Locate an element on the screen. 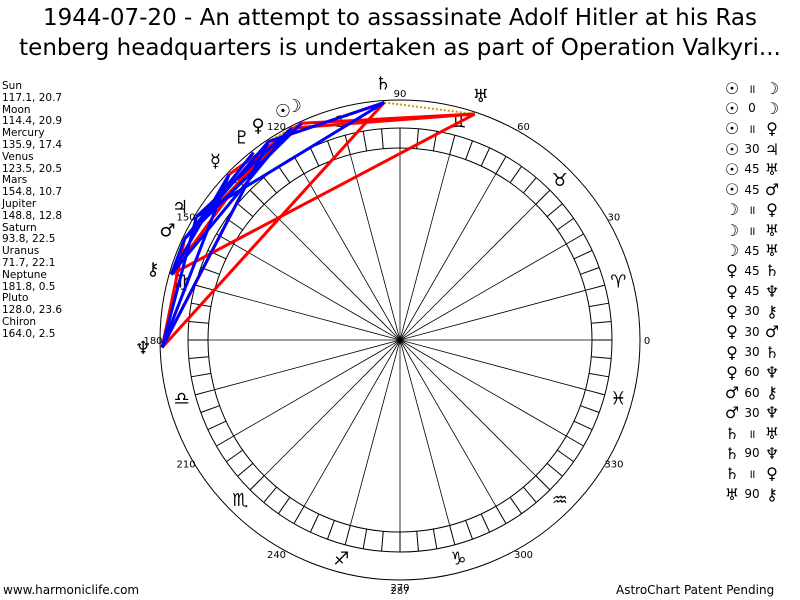  aspect-row: ♂ 60 ⚷ is located at coordinates (761, 392).